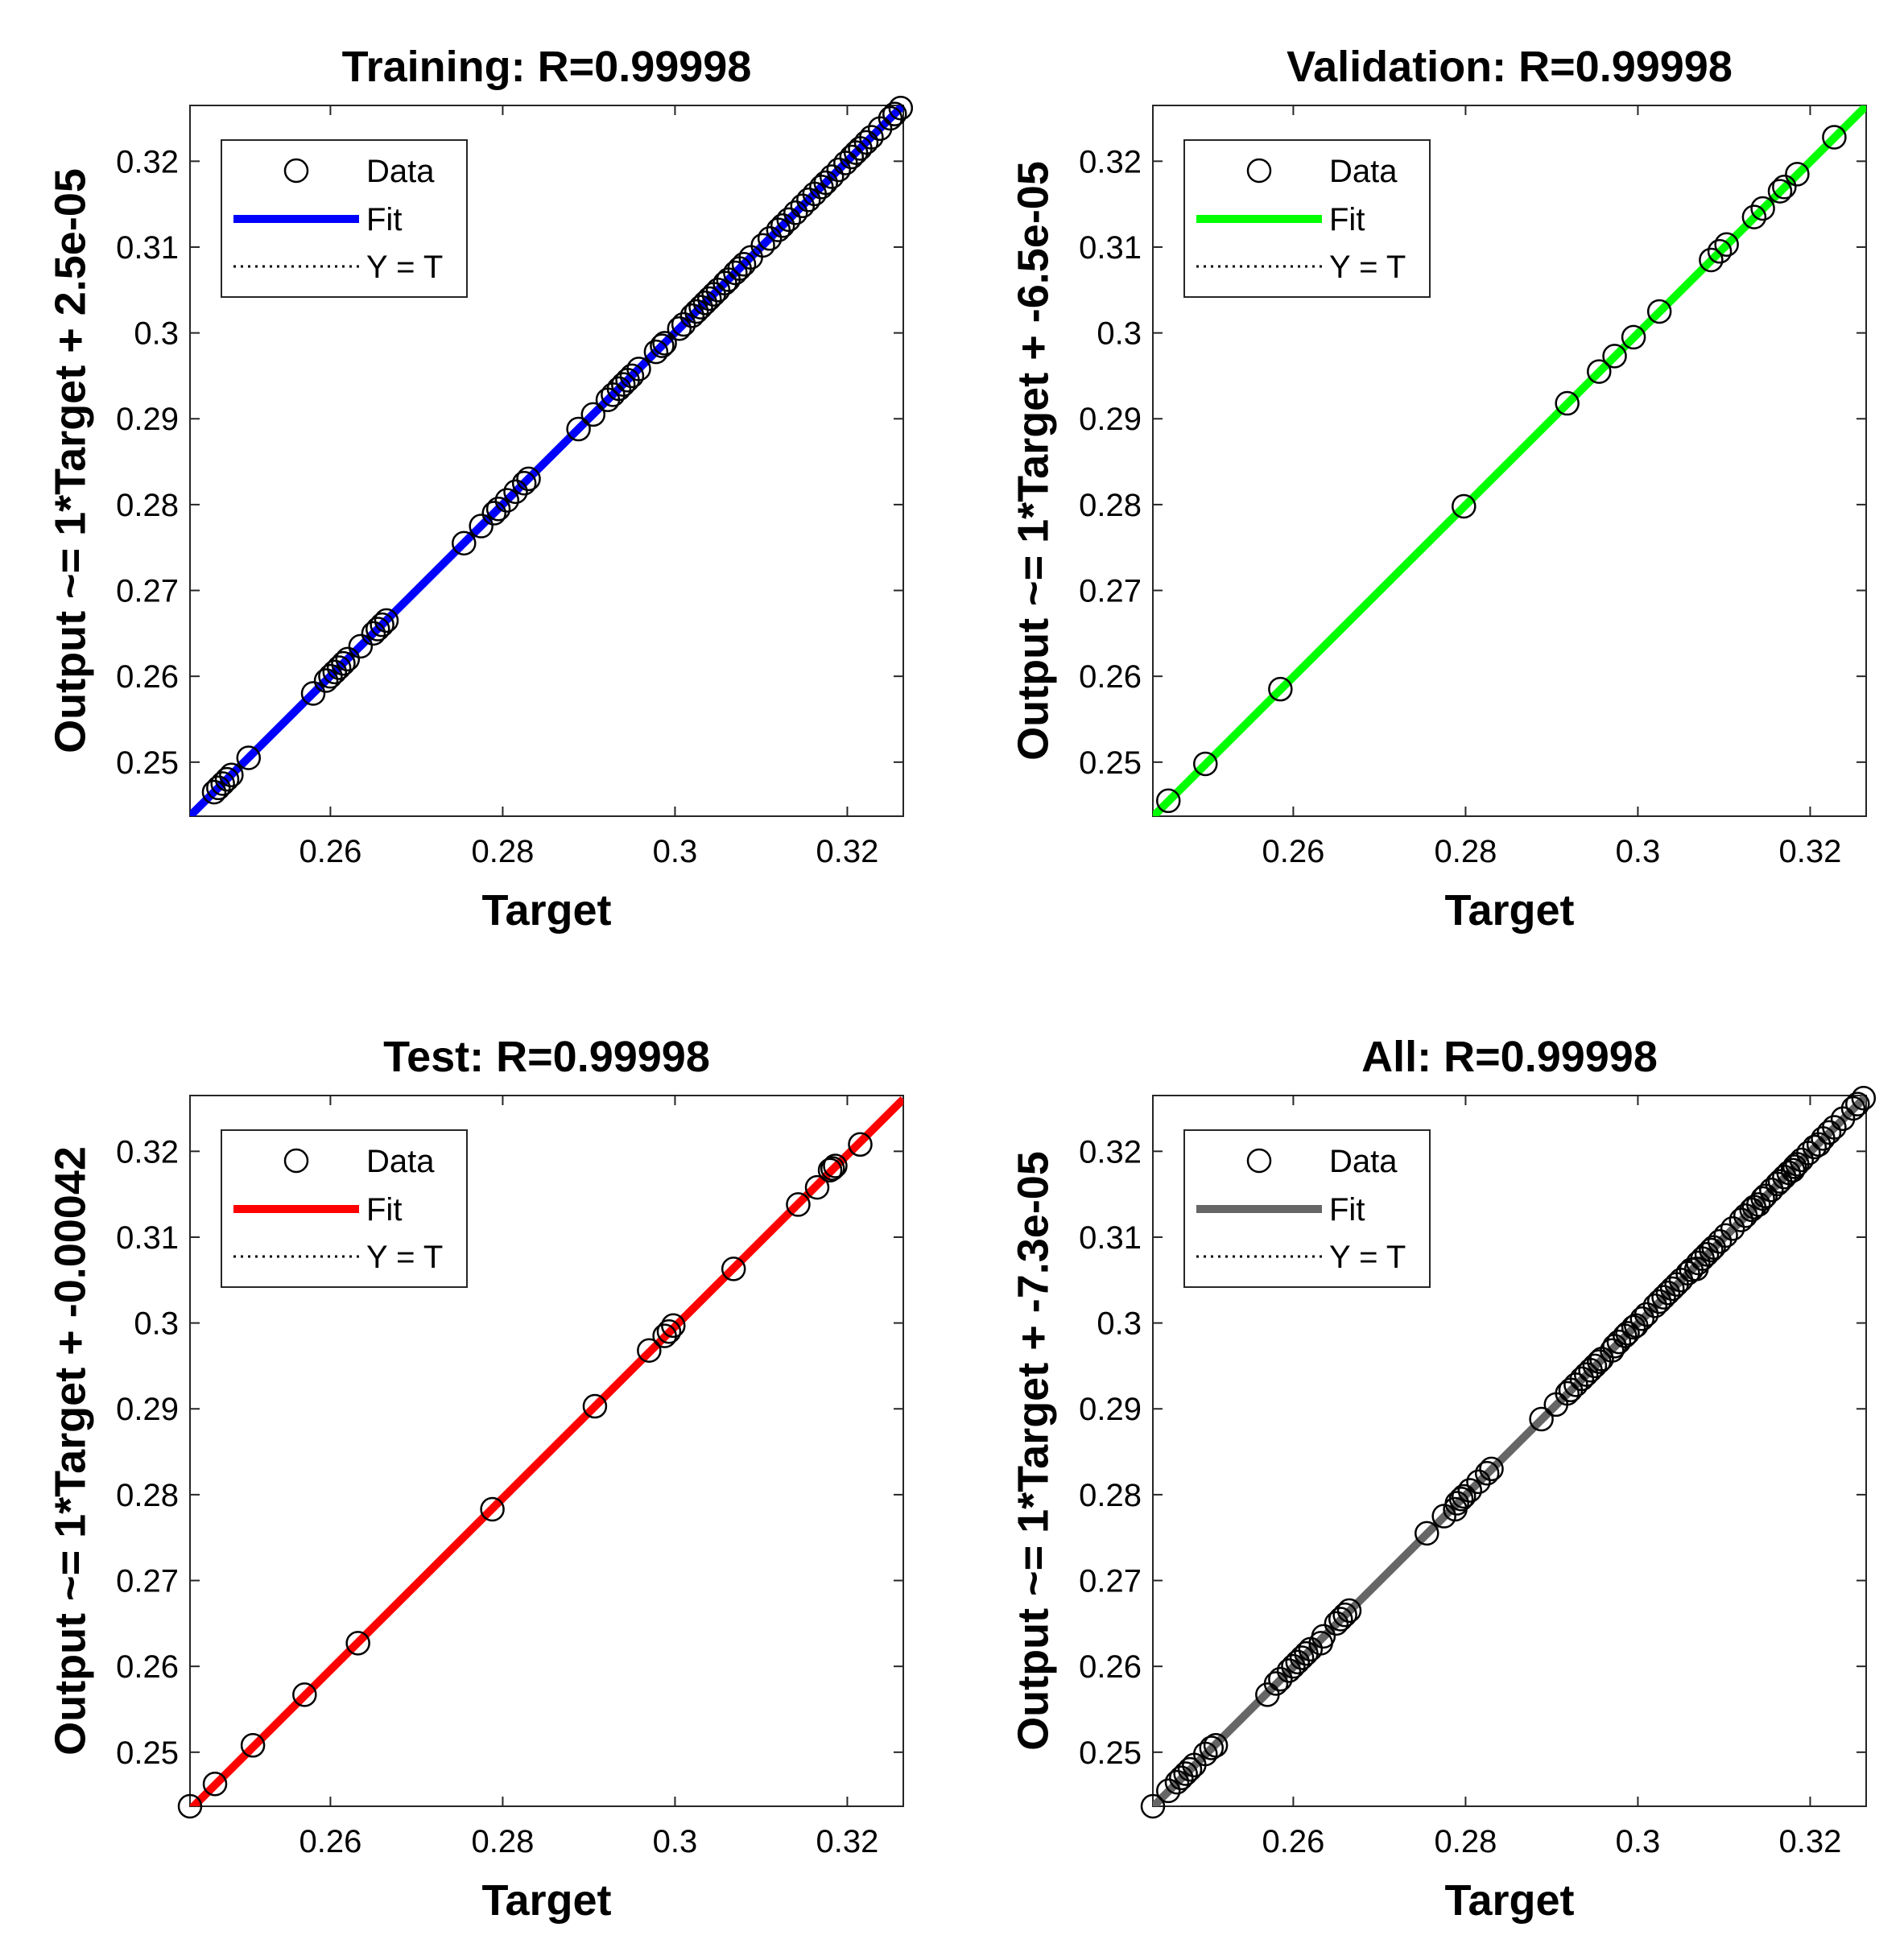 This screenshot has height=1956, width=1904. What do you see at coordinates (1110, 1753) in the screenshot?
I see `all-y-tick-label: 0.25` at bounding box center [1110, 1753].